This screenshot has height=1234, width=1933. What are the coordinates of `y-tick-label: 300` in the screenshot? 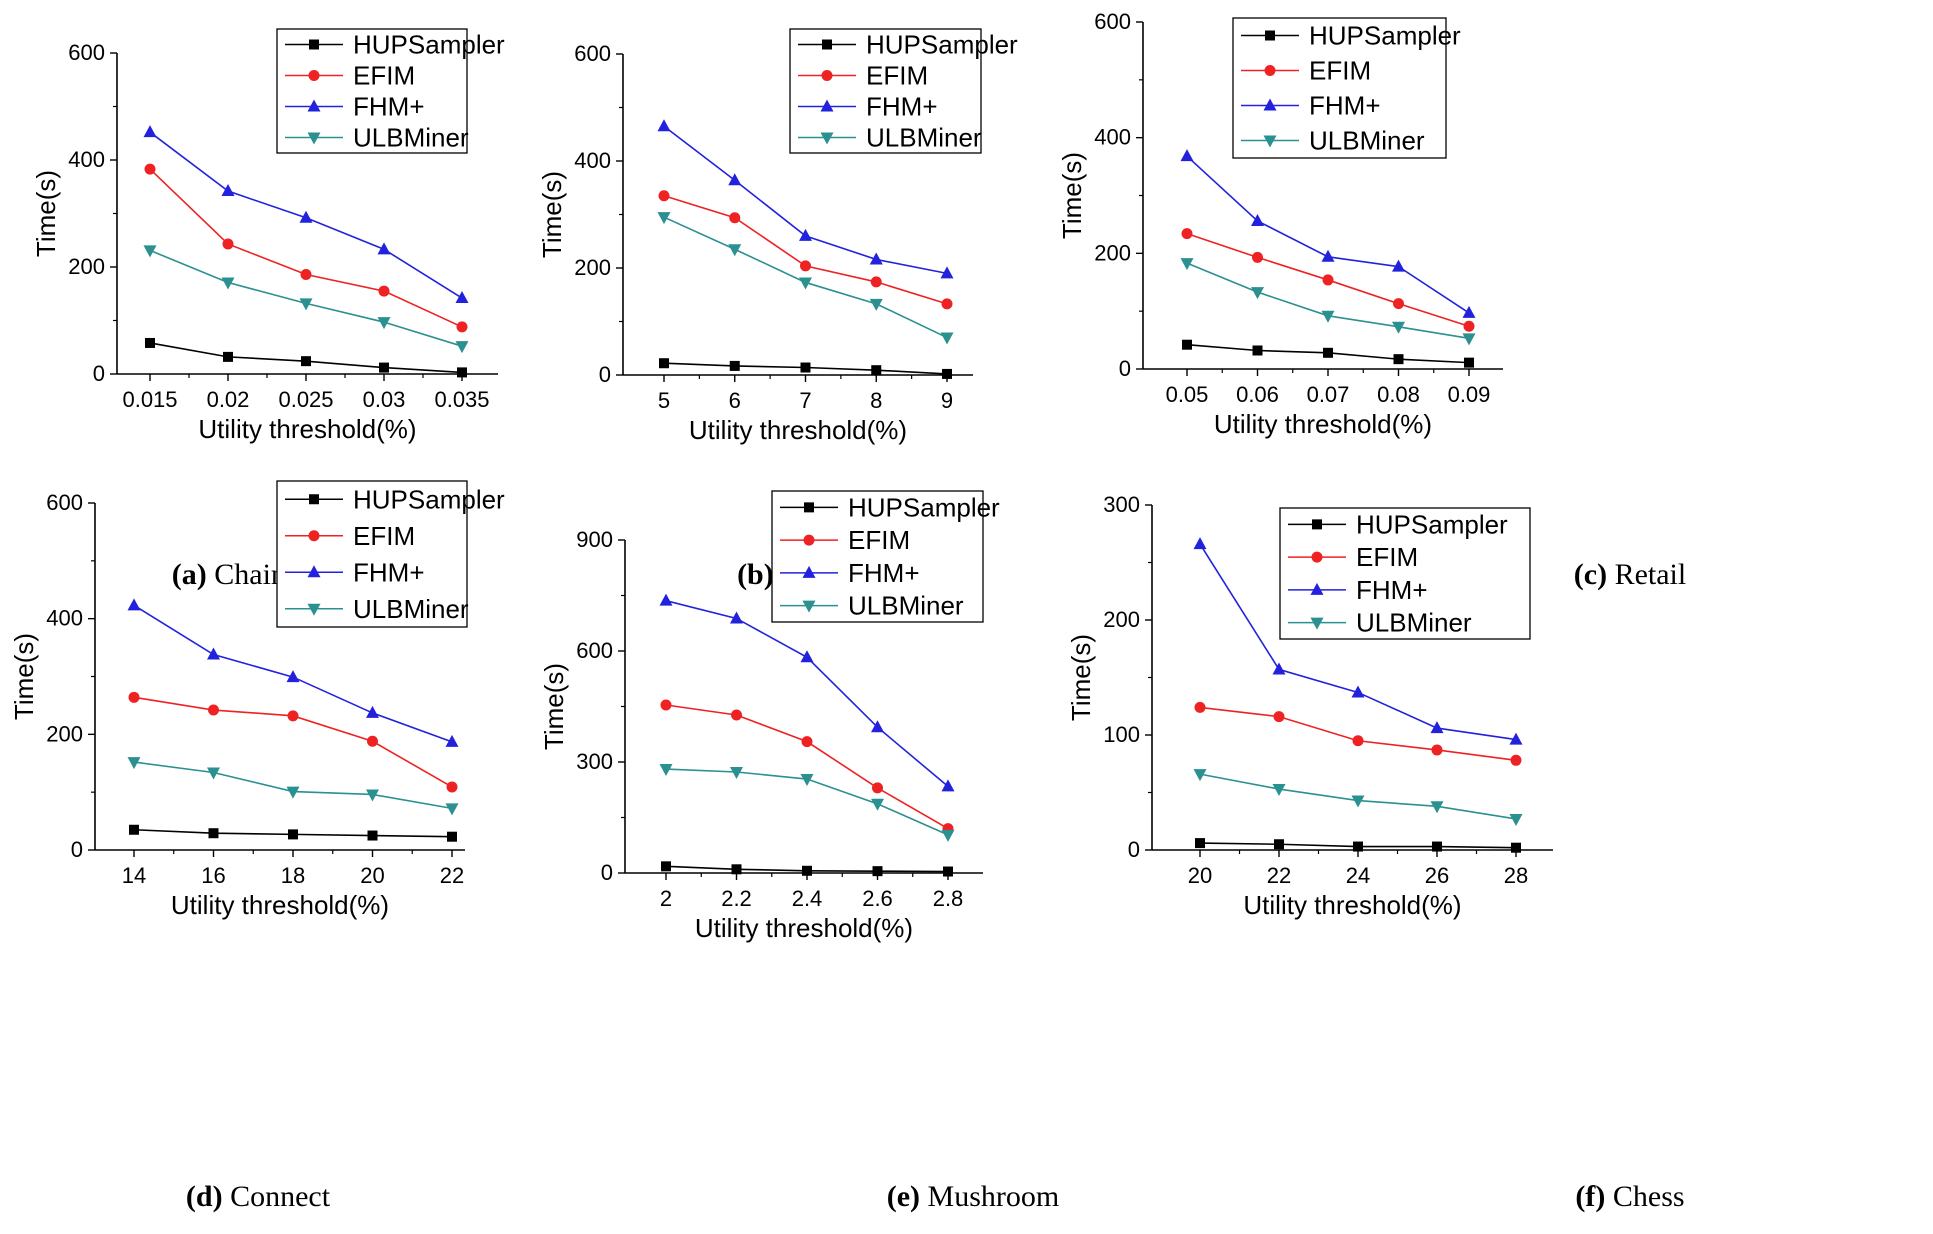 It's located at (594, 761).